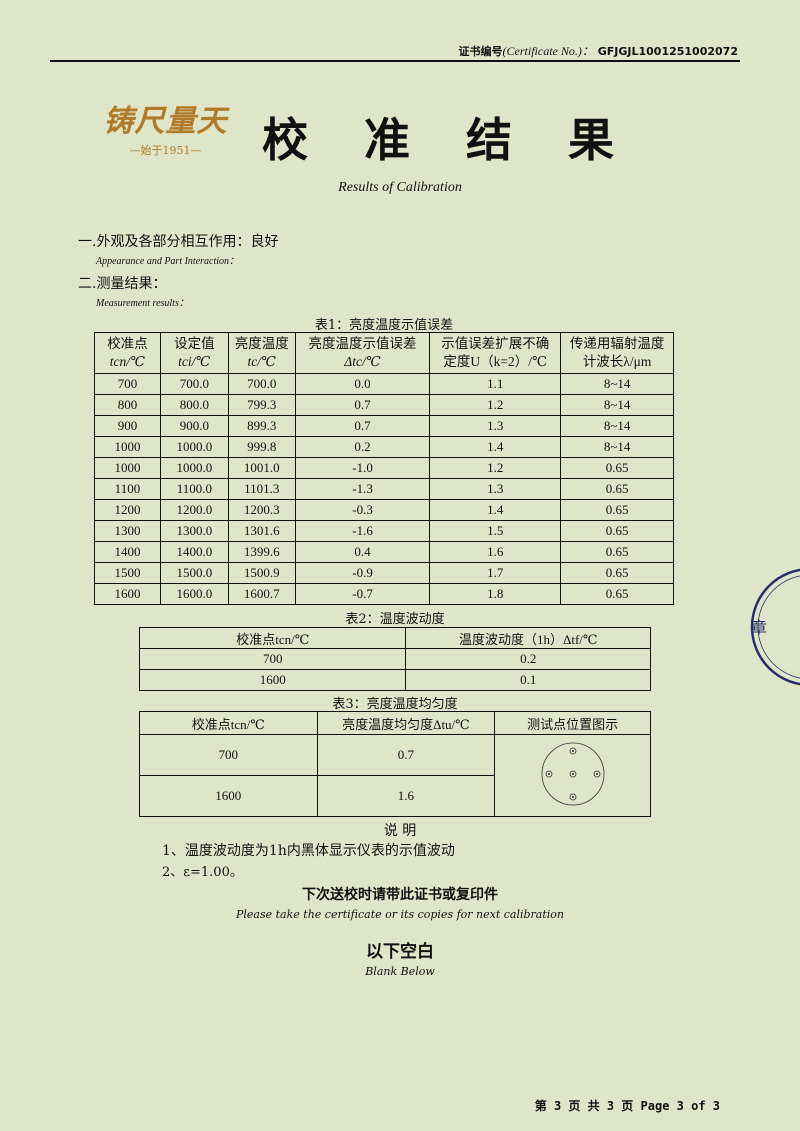 The height and width of the screenshot is (1131, 800). I want to click on table-cell: 1500.9, so click(261, 573).